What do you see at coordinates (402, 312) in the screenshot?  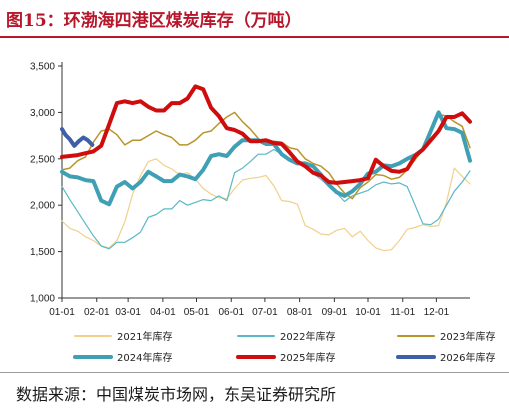 I see `x-tick-label: 11-01` at bounding box center [402, 312].